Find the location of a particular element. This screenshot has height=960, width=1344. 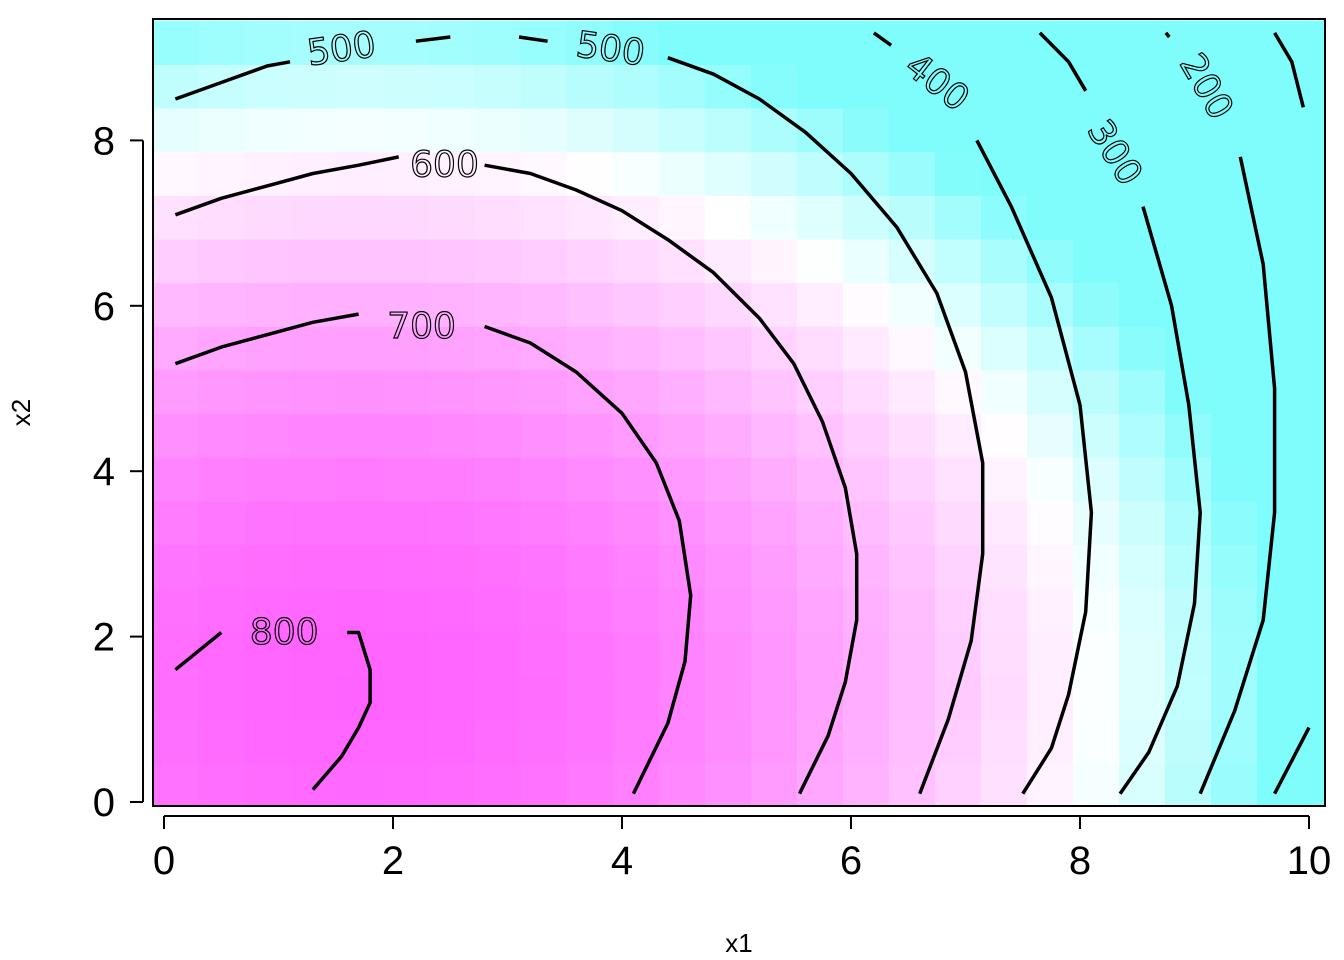

x-tick-label: 10 is located at coordinates (1309, 861).